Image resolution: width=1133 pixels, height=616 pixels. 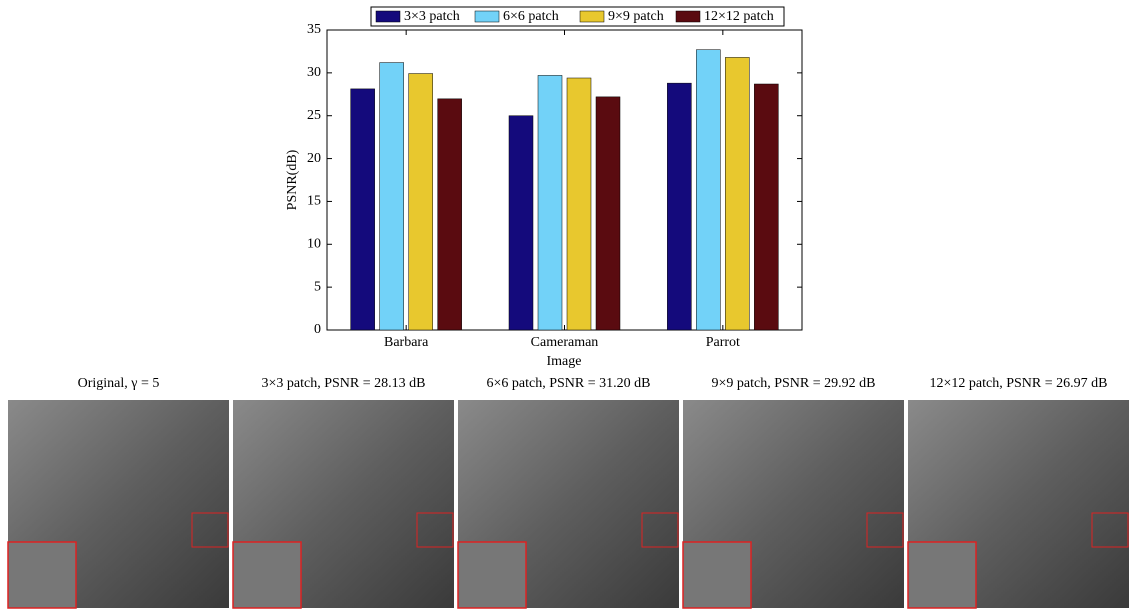 What do you see at coordinates (344, 383) in the screenshot?
I see `panel-caption: 3×3 patch, PSNR = 28.13 dB` at bounding box center [344, 383].